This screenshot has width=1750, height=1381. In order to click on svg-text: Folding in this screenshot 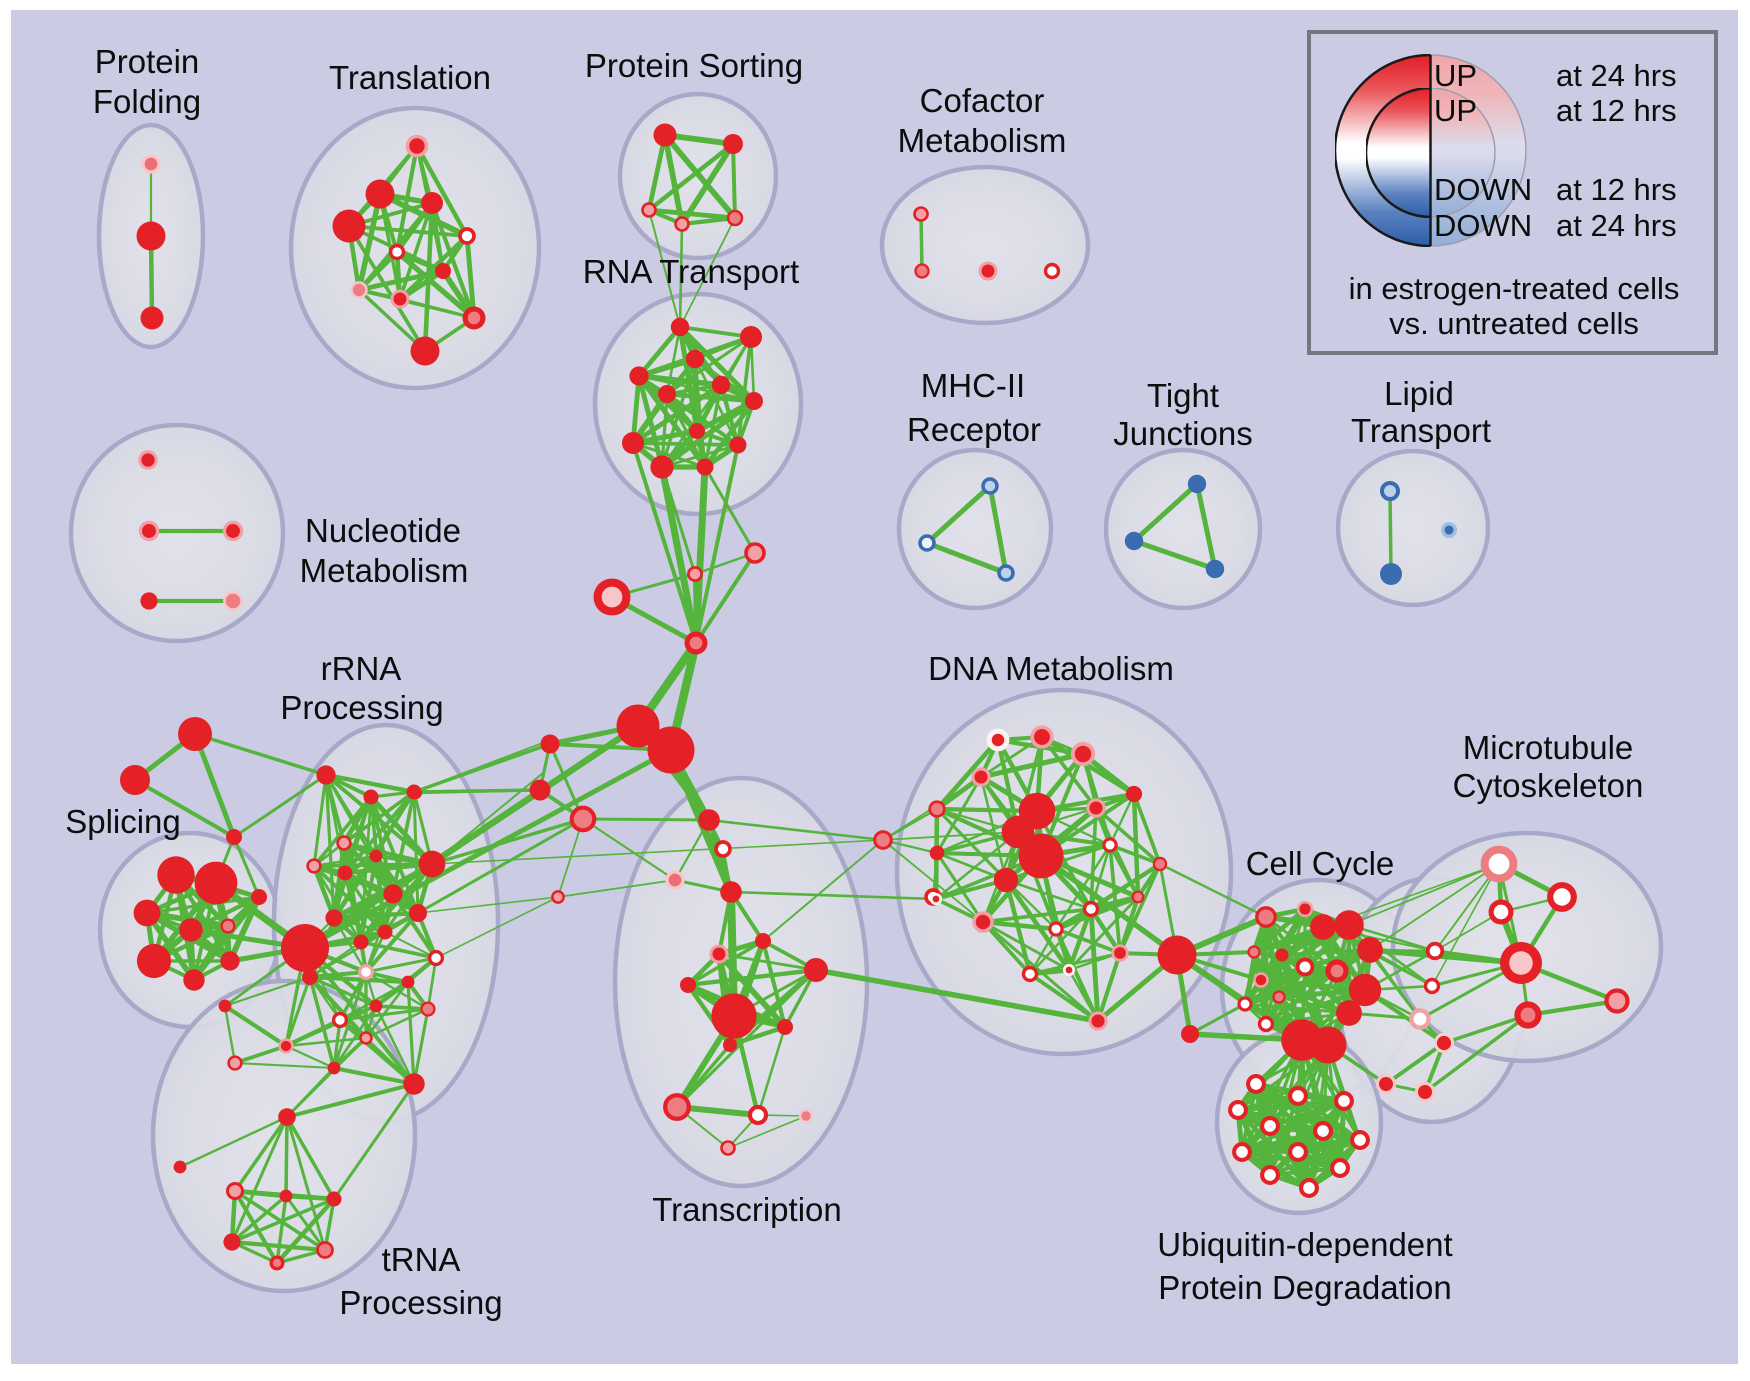, I will do `click(147, 101)`.